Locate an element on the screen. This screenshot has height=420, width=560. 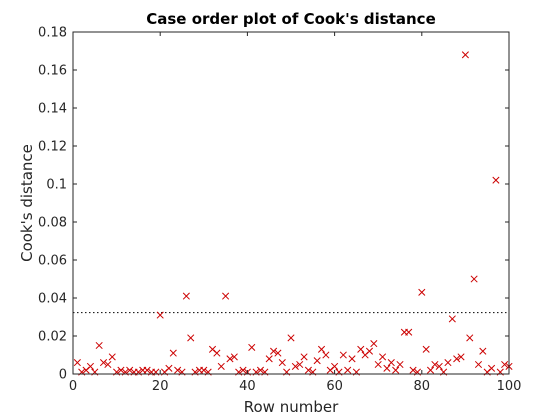
y-tick-label: 0.04 is located at coordinates (52, 299).